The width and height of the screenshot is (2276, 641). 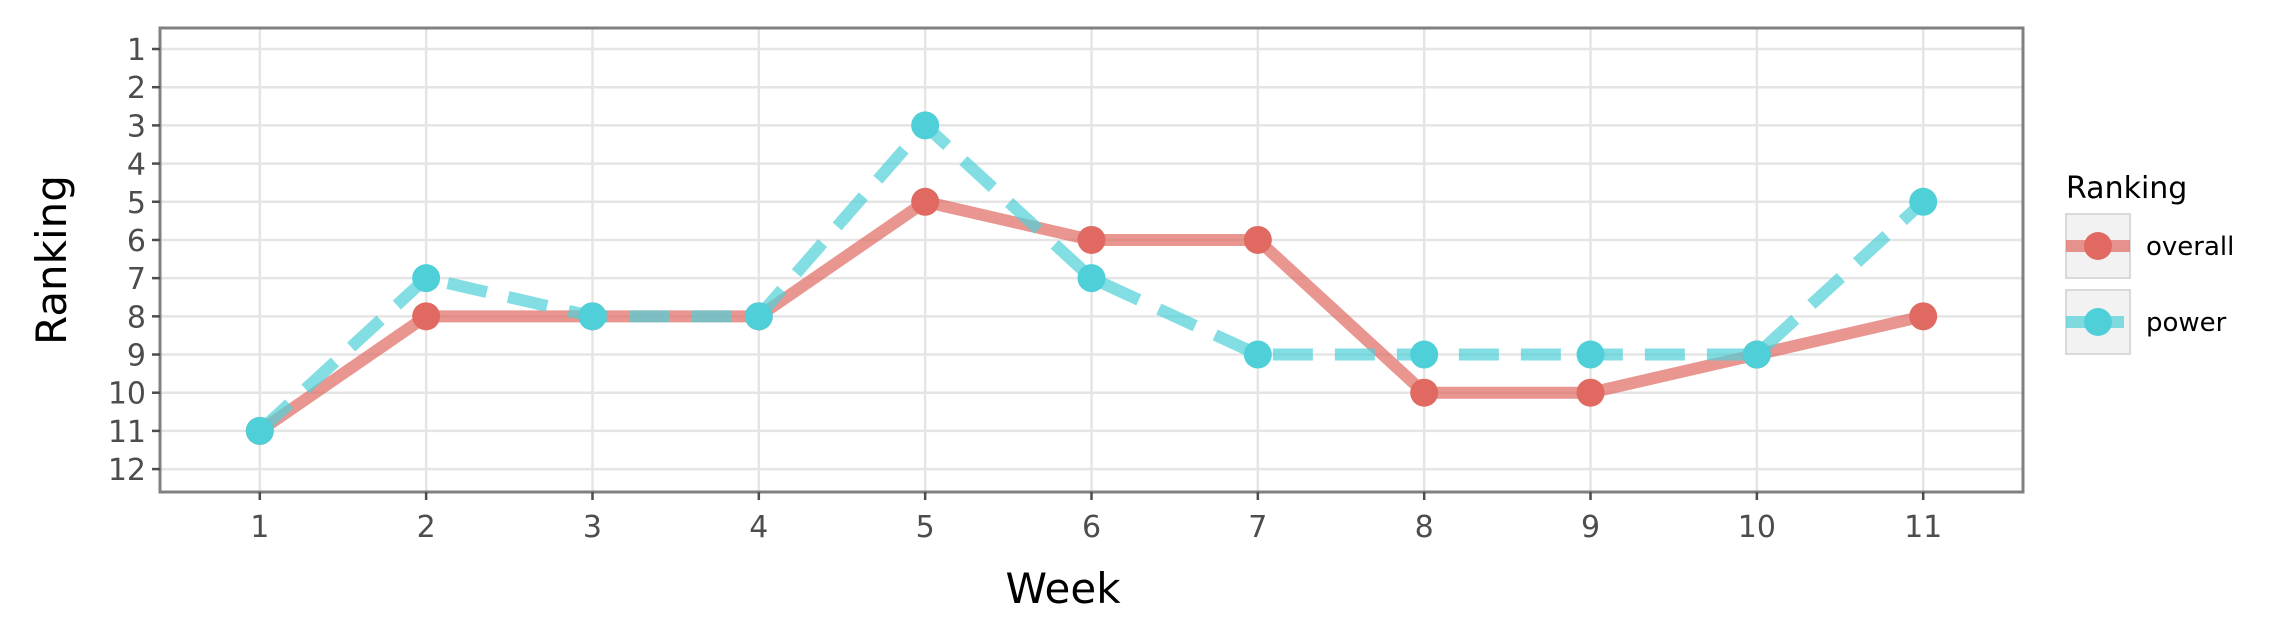 I want to click on y-axis-title: Ranking, so click(x=51, y=260).